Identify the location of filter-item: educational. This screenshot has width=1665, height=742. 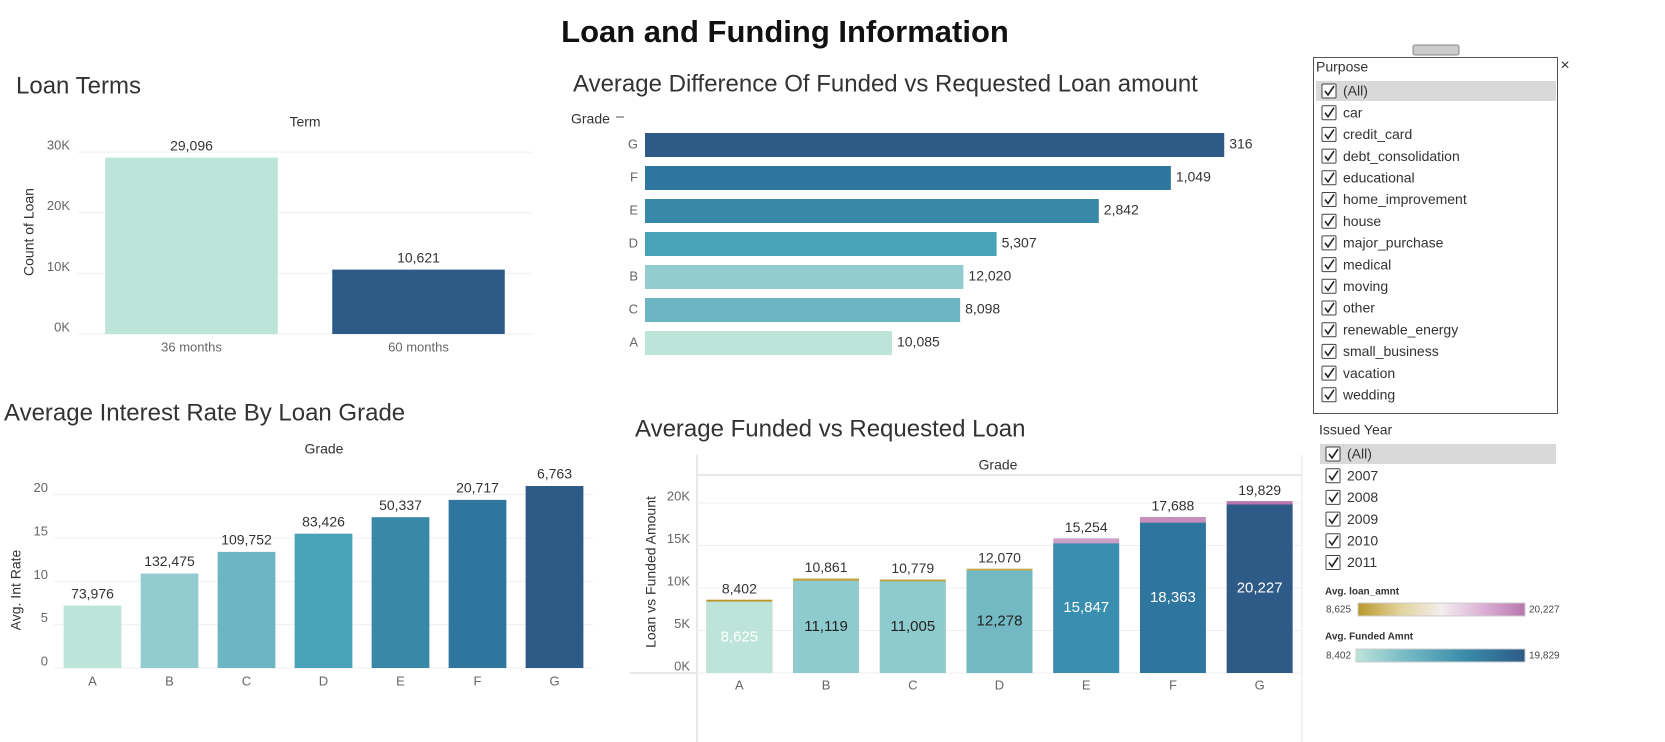
(1368, 178).